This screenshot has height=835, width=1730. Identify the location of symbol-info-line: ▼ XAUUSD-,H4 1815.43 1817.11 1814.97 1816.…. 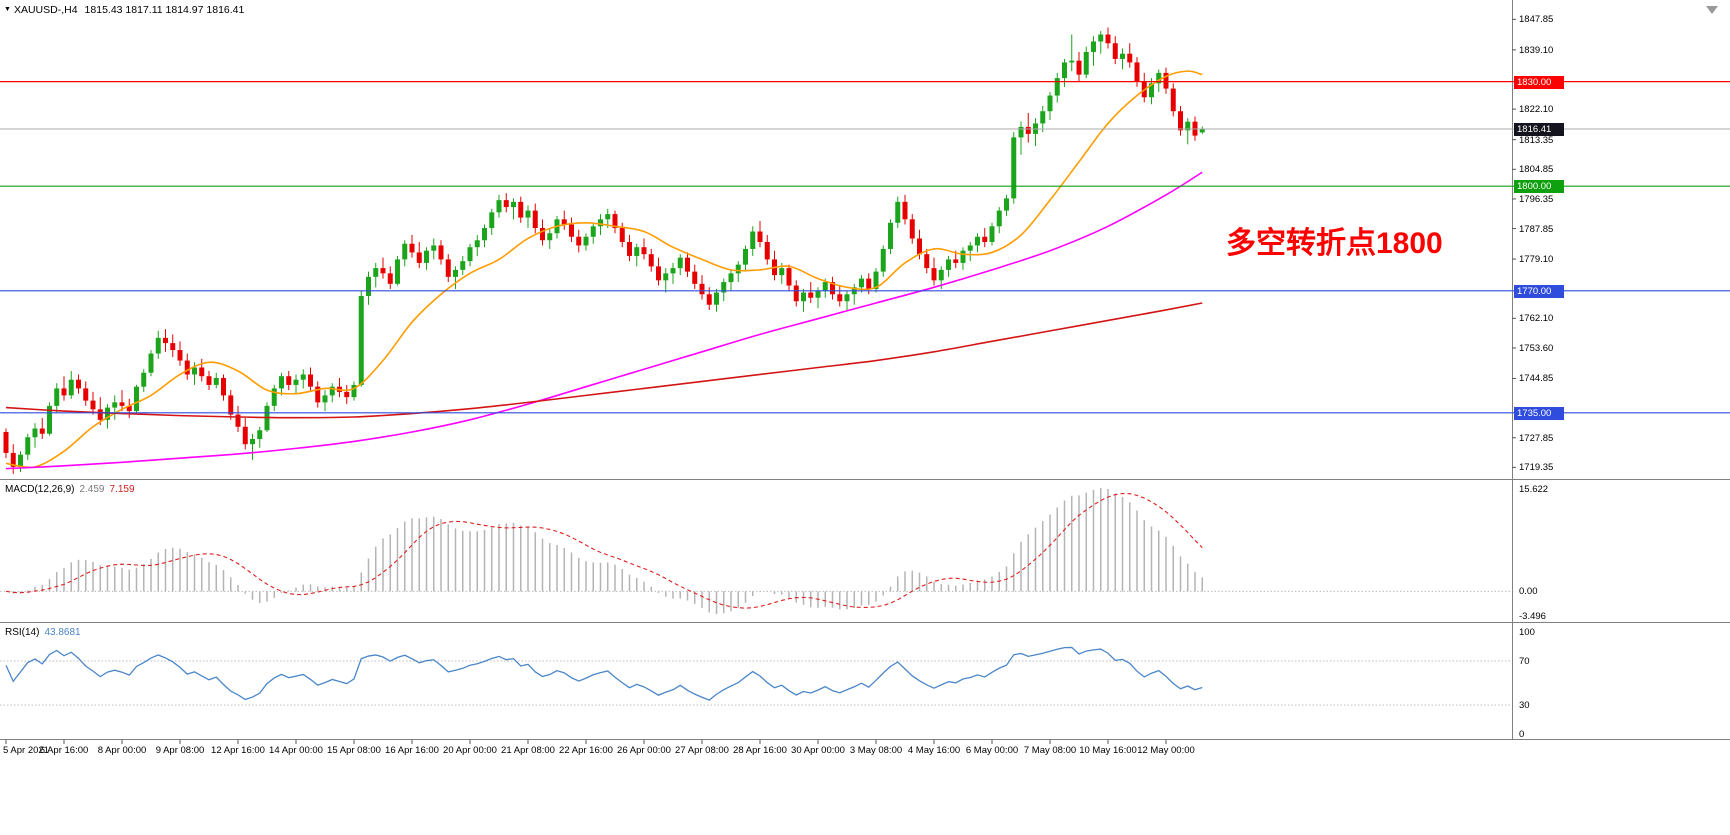
(124, 10).